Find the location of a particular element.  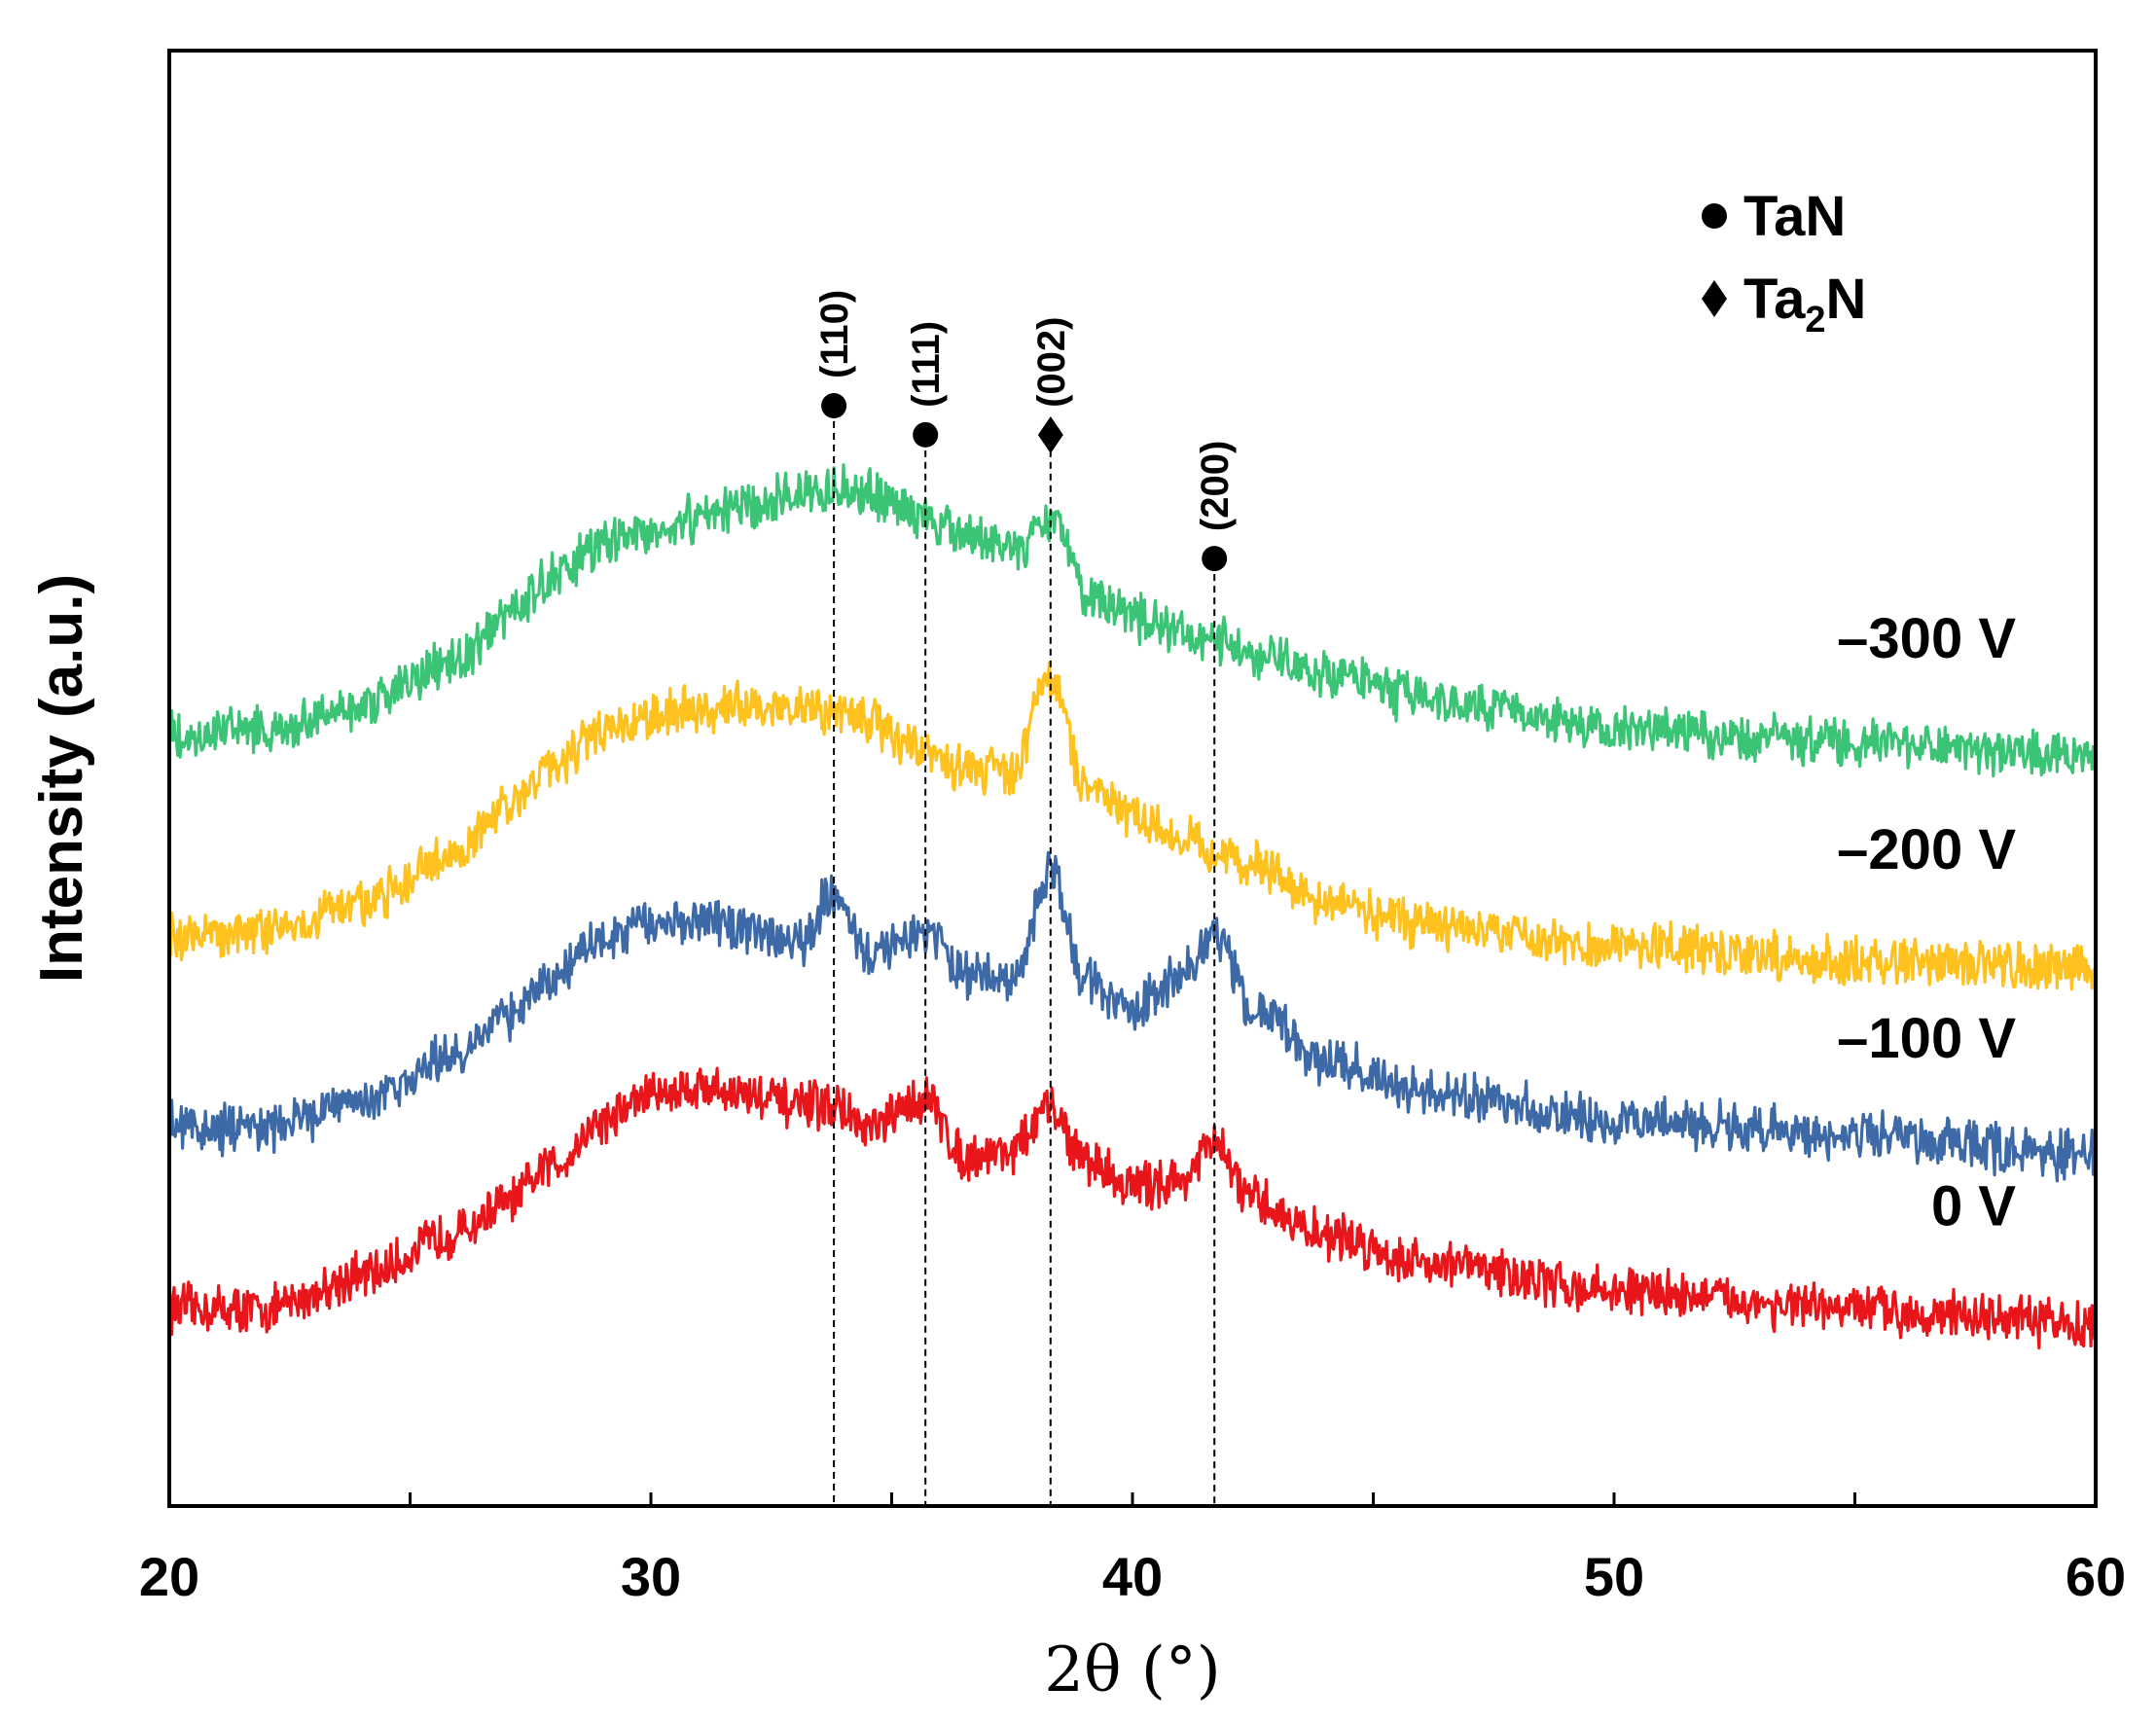

legend-entry-ta2n: Ta2N is located at coordinates (1804, 304).